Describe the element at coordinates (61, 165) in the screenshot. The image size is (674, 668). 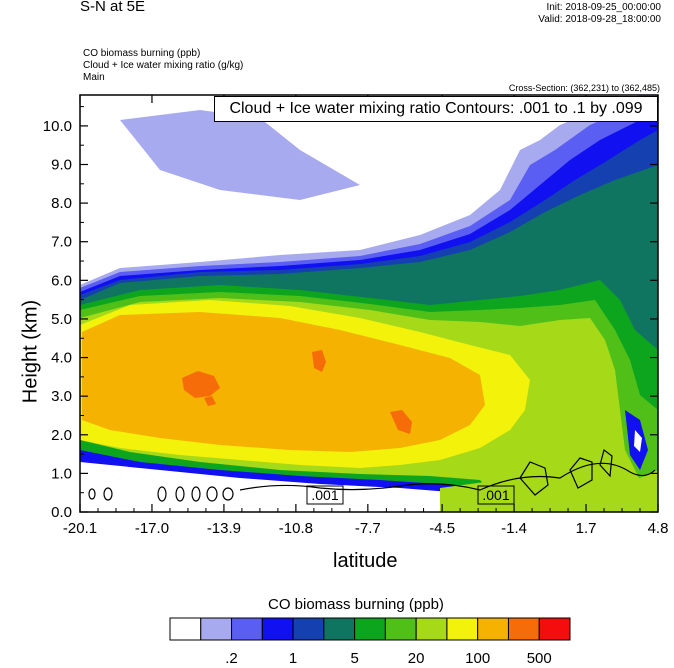
I see `y-tick-label: 9.0` at that location.